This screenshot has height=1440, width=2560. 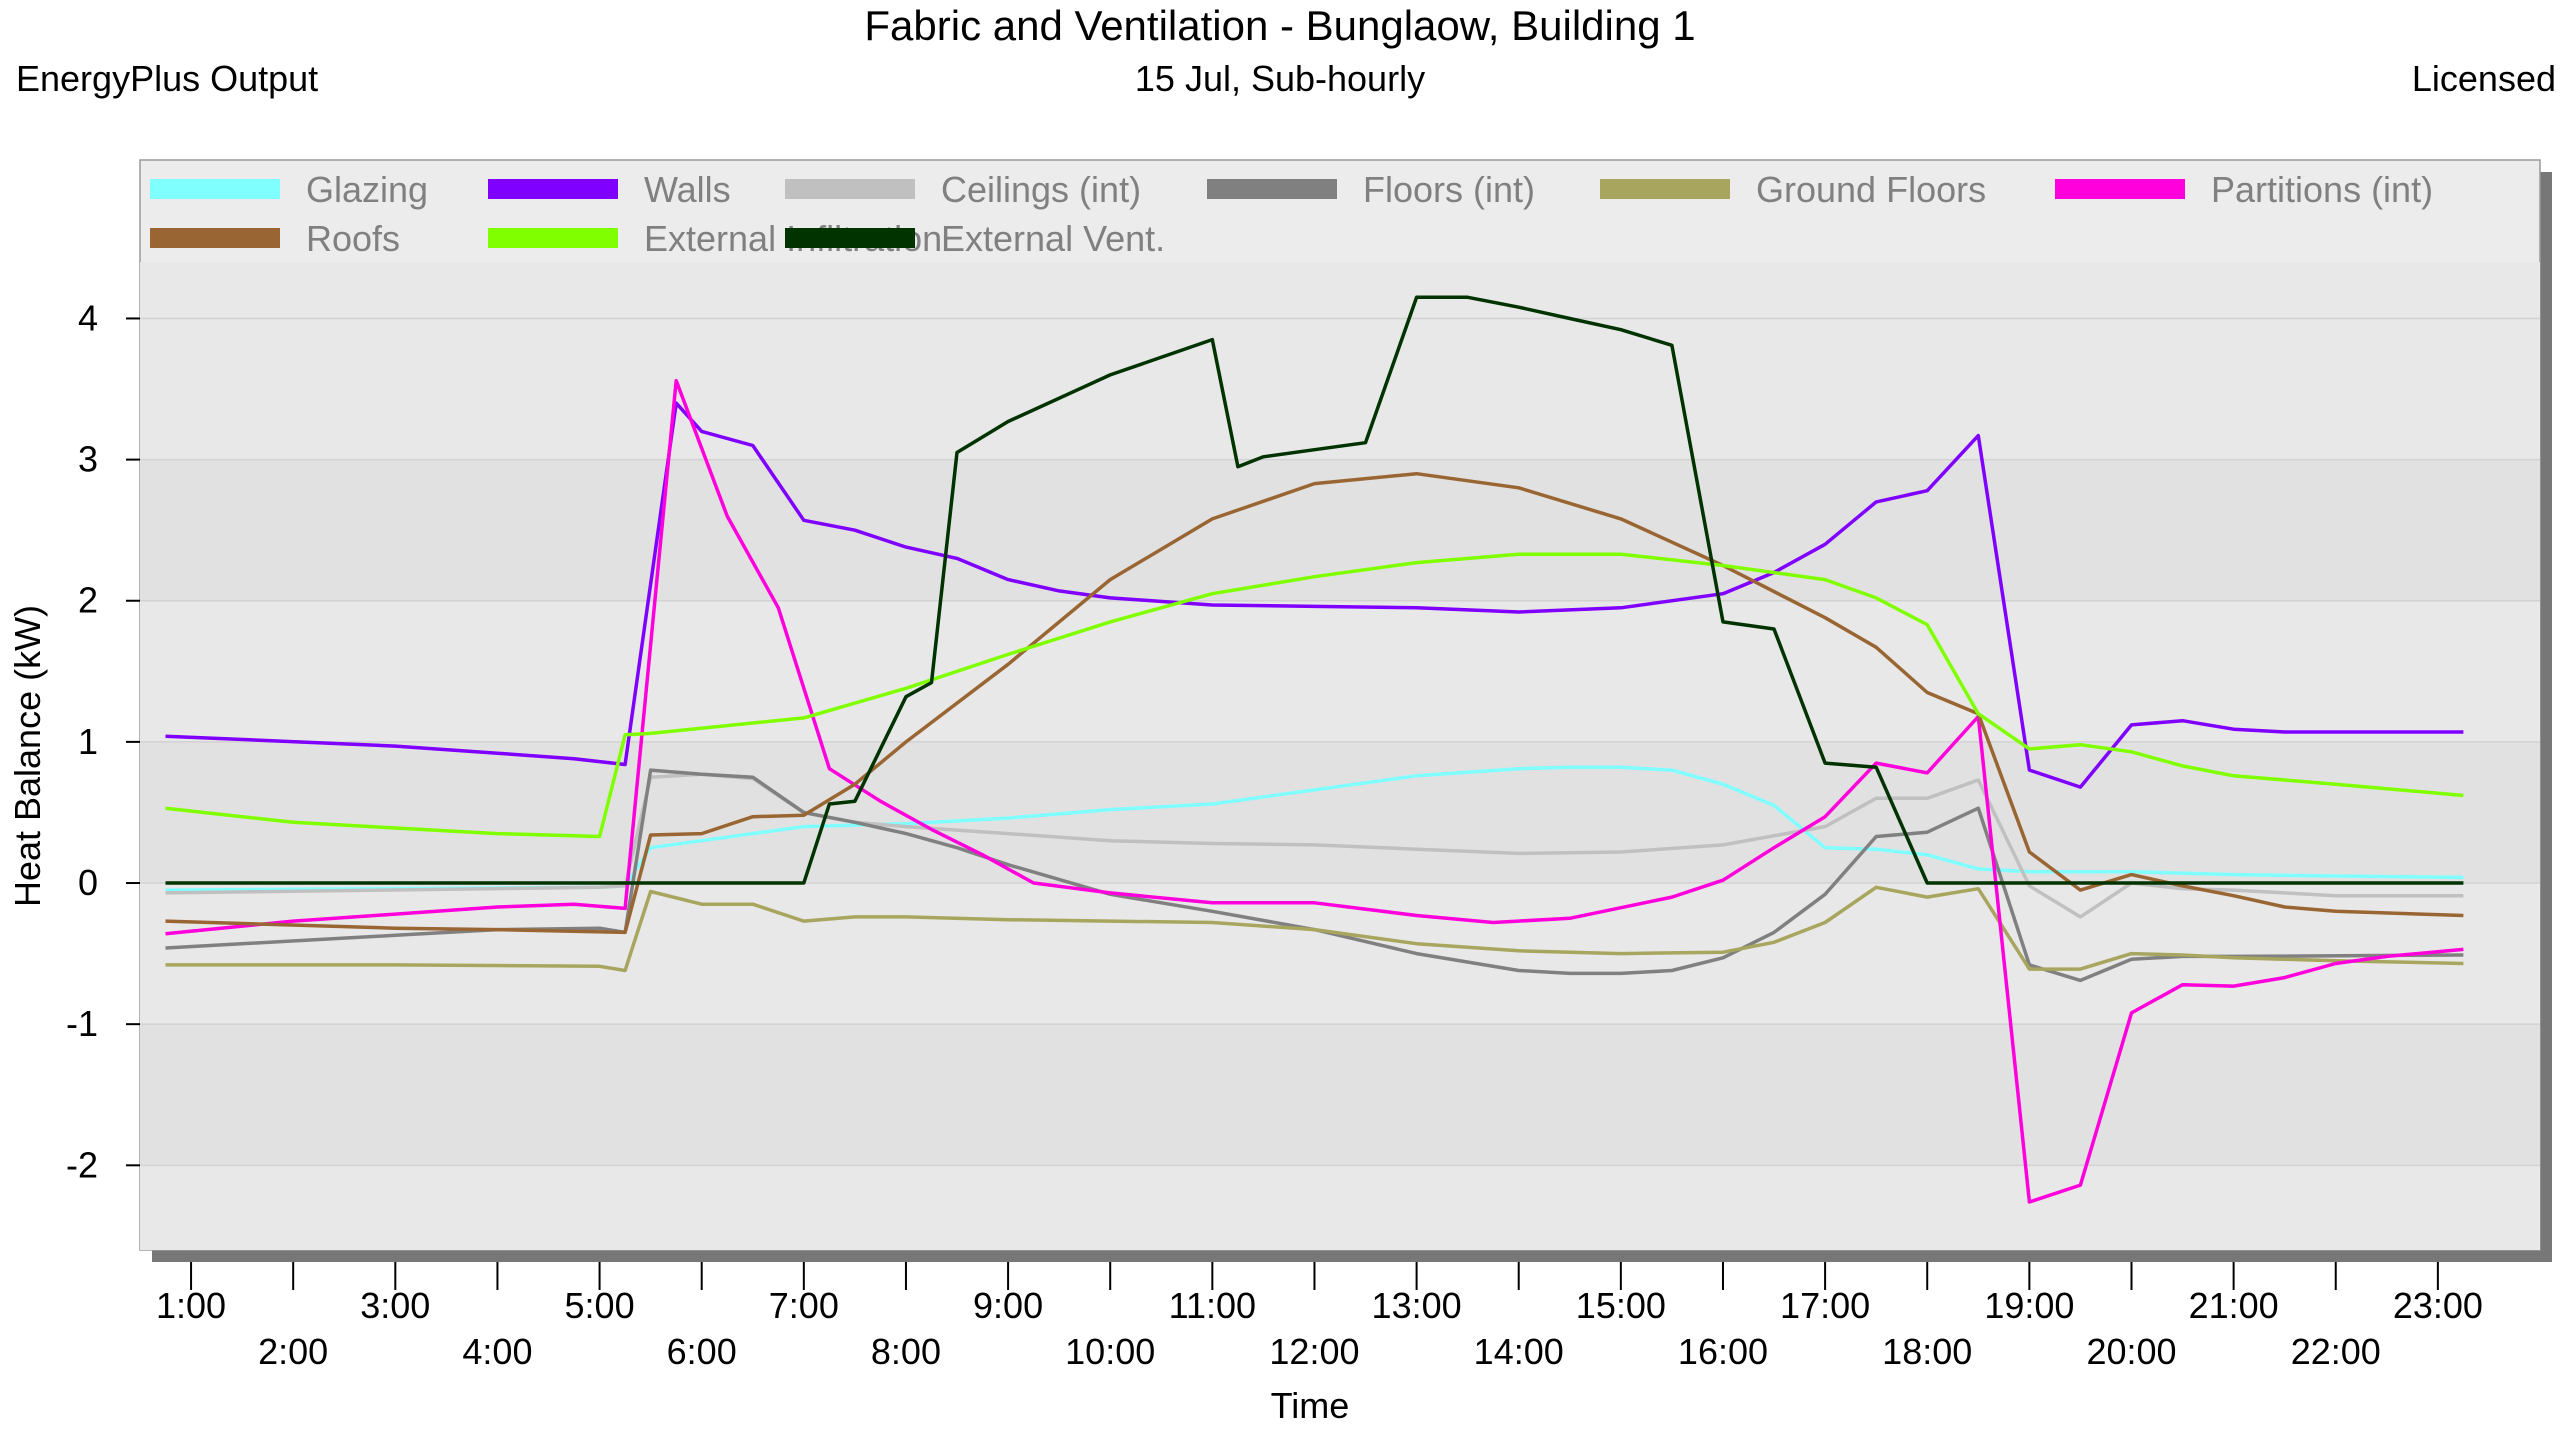 What do you see at coordinates (1041, 189) in the screenshot?
I see `legend-label: Ceilings (int)` at bounding box center [1041, 189].